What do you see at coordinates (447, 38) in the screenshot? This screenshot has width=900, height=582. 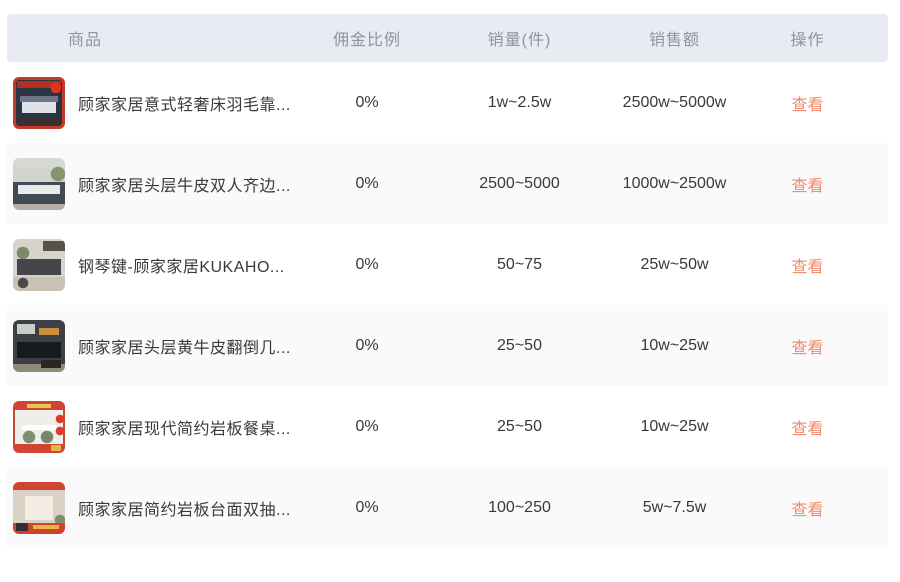 I see `table-header-row: 商品 佣金比例 销量(件) 销售额 操作` at bounding box center [447, 38].